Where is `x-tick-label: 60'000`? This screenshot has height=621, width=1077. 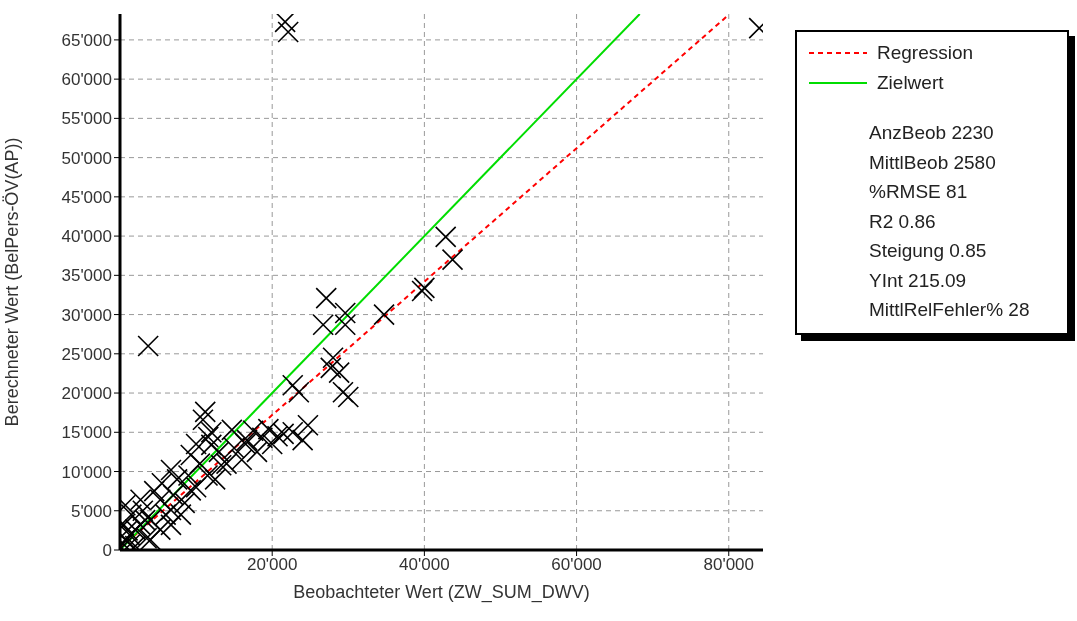
x-tick-label: 60'000 is located at coordinates (576, 565).